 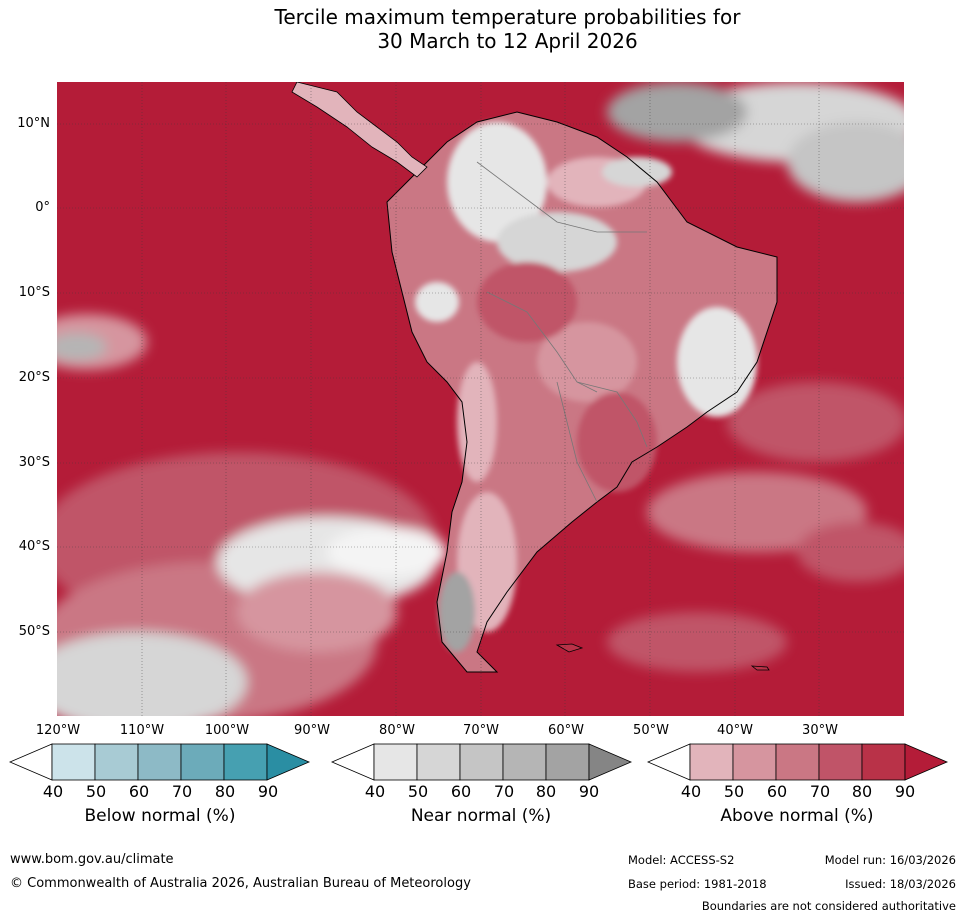 I want to click on above-normal-label: Above normal (%), so click(x=797, y=816).